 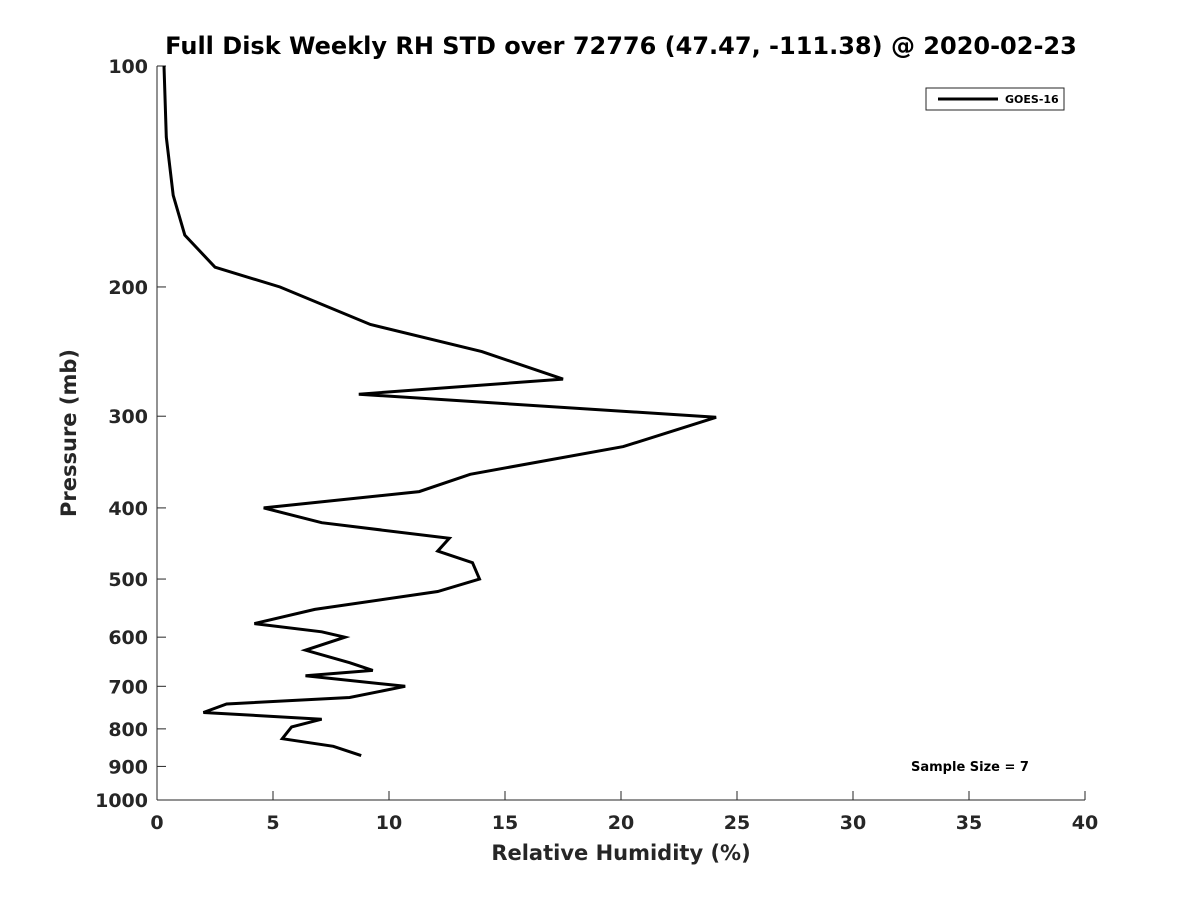 I want to click on x-tick-label: 35, so click(x=969, y=823).